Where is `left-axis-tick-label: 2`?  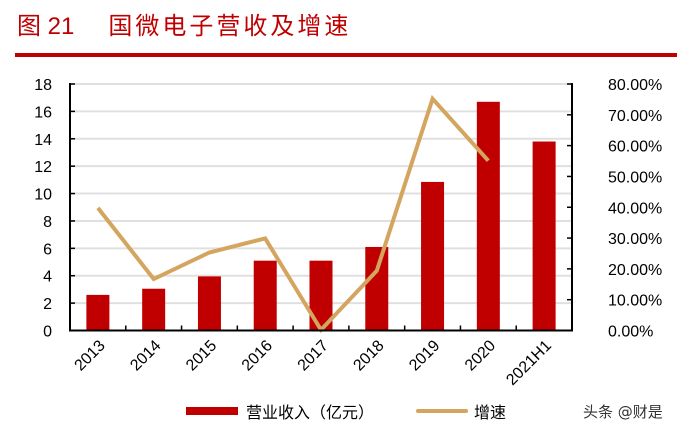
left-axis-tick-label: 2 is located at coordinates (47, 304).